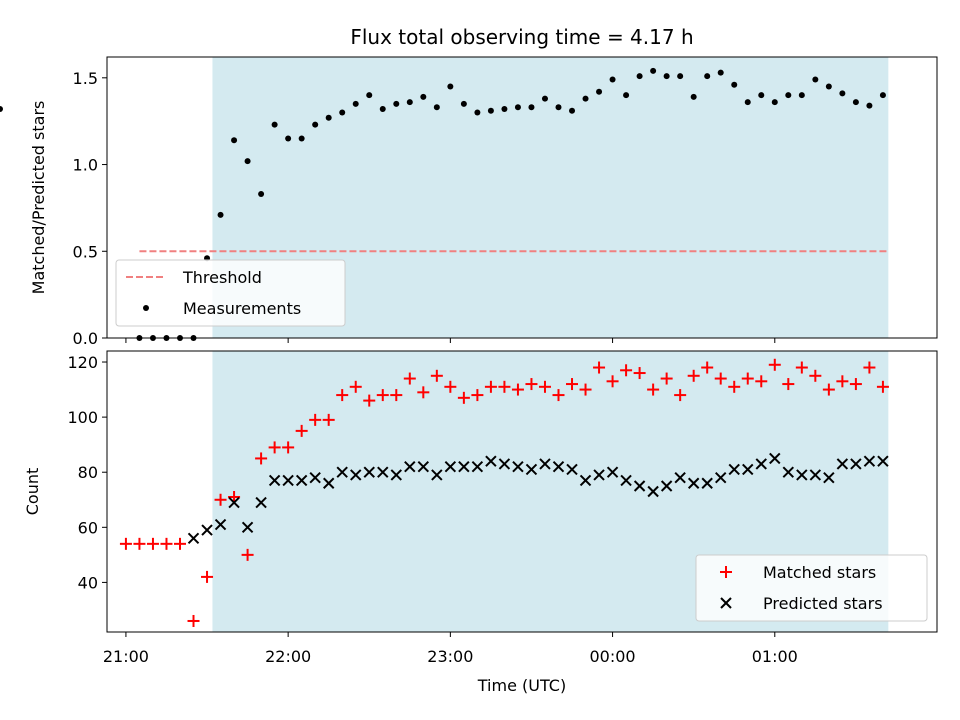  I want to click on x-tick-label: 00:00, so click(613, 656).